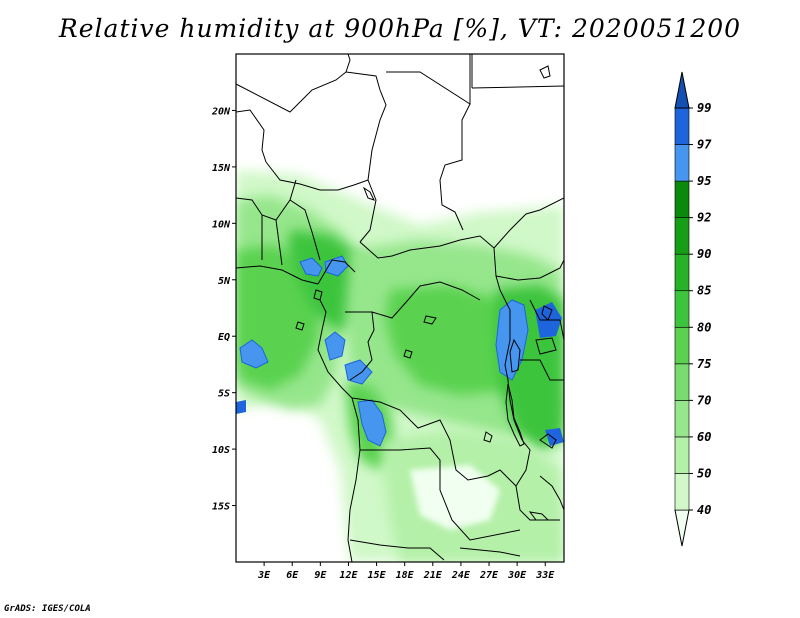  Describe the element at coordinates (221, 168) in the screenshot. I see `lat-tick-label: 15N` at that location.